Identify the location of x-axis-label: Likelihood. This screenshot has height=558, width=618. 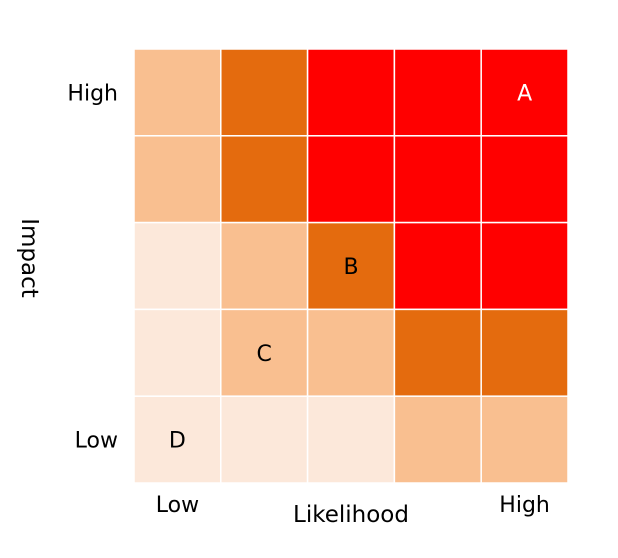
(351, 515).